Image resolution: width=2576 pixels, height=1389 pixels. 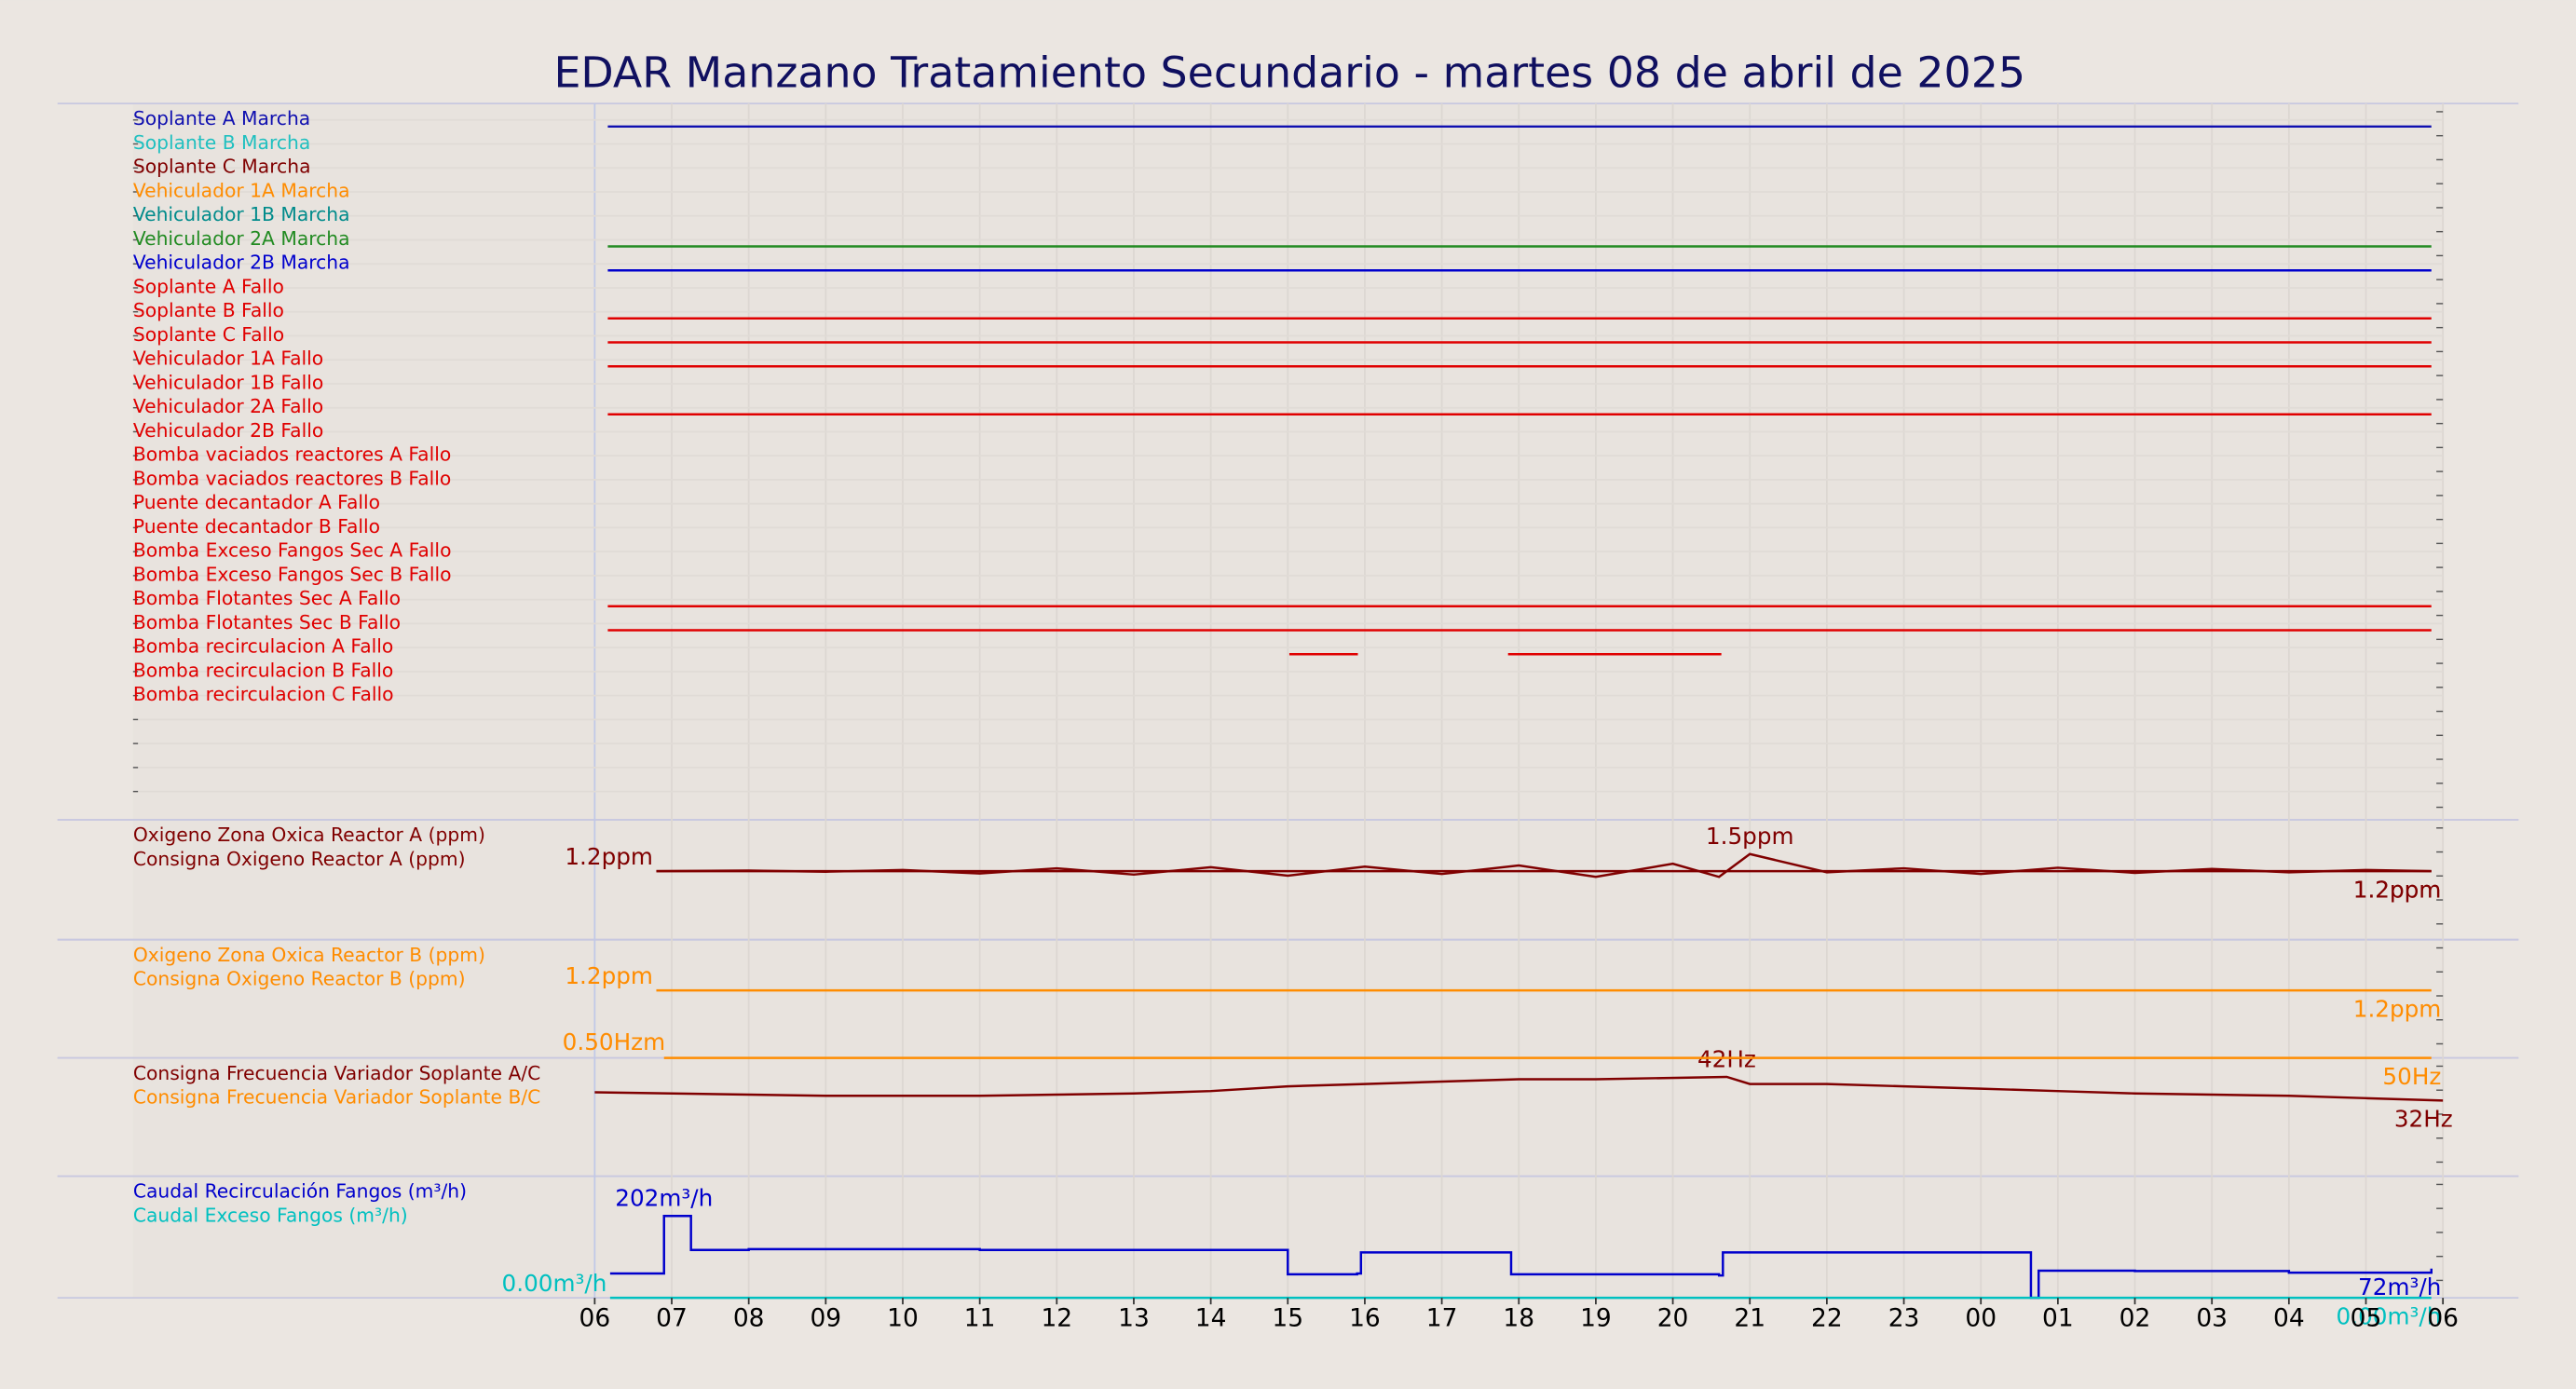 What do you see at coordinates (292, 478) in the screenshot?
I see `legend-label: Bomba vaciados reactores B Fallo` at bounding box center [292, 478].